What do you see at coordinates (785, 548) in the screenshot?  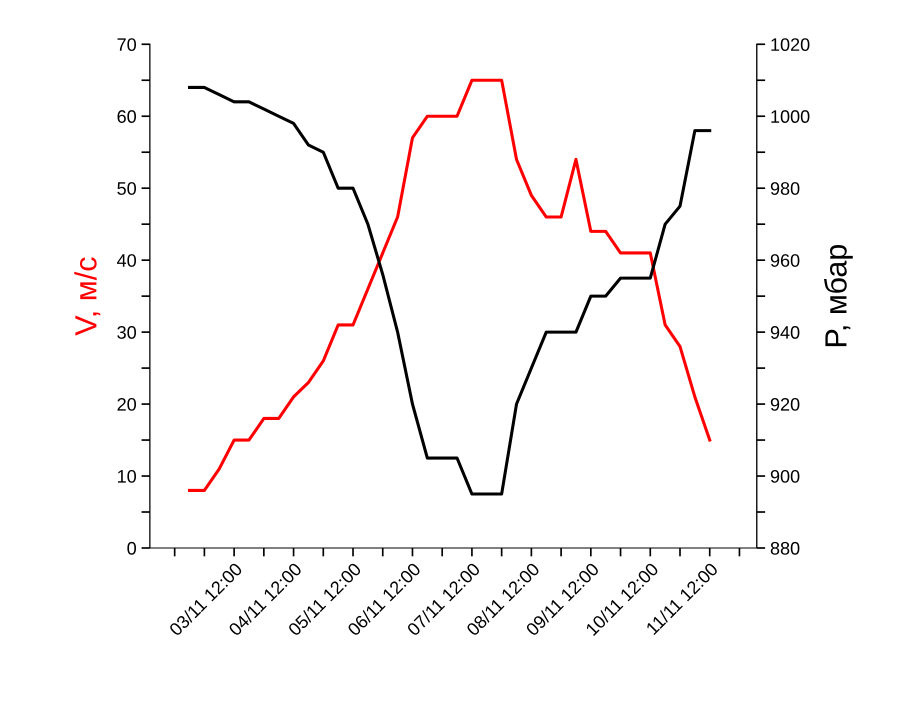 I see `y2-tick-label: 880` at bounding box center [785, 548].